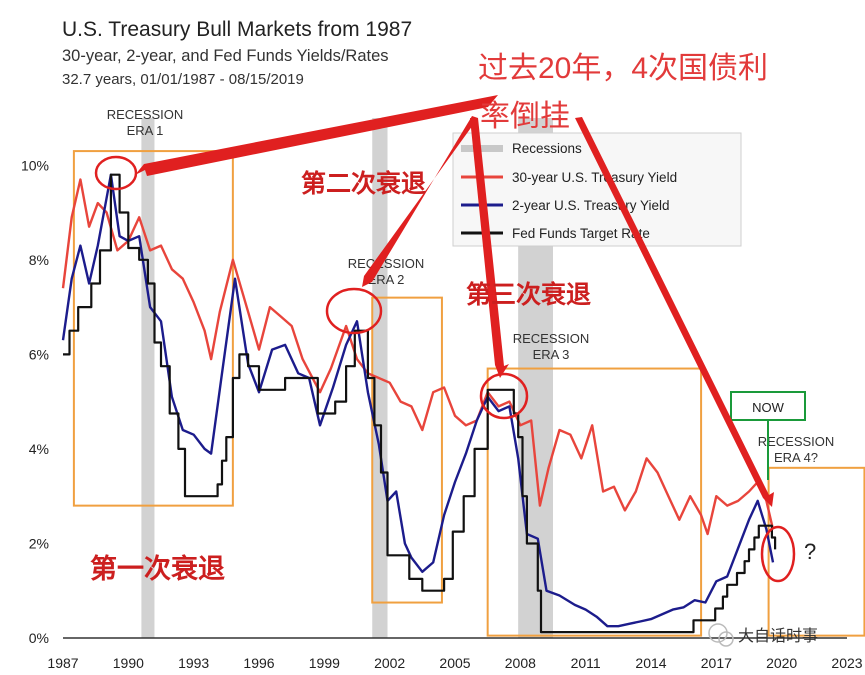 This screenshot has height=675, width=865. What do you see at coordinates (386, 279) in the screenshot?
I see `era2-label-line2: ERA 2` at bounding box center [386, 279].